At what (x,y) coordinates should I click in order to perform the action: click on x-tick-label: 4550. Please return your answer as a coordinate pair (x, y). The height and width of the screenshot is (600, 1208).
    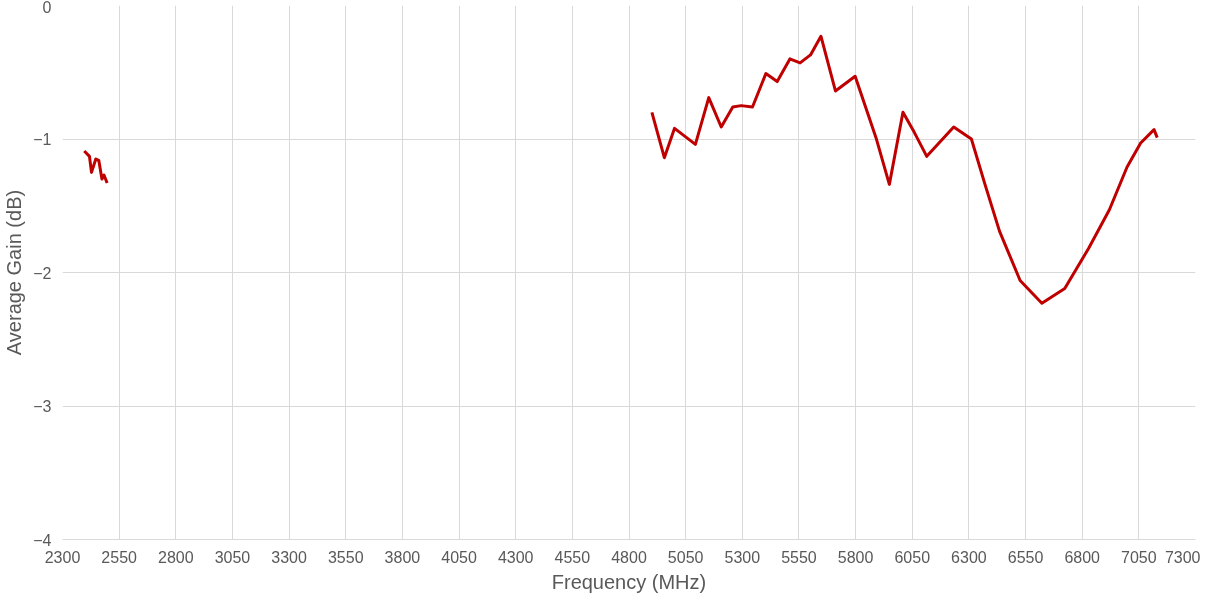
    Looking at the image, I should click on (572, 557).